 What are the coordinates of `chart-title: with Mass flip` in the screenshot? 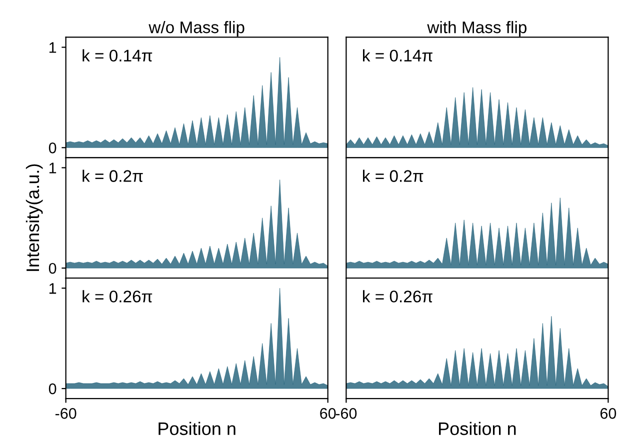 It's located at (476, 28).